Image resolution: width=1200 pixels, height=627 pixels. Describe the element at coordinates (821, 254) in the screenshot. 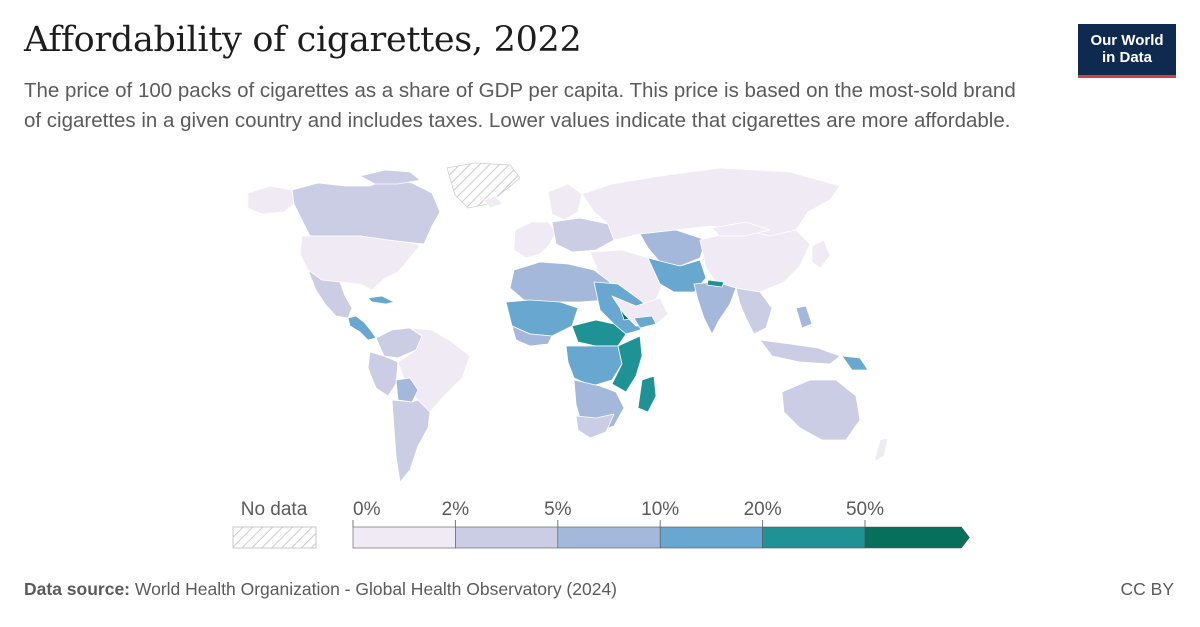

I see `region-japan` at that location.